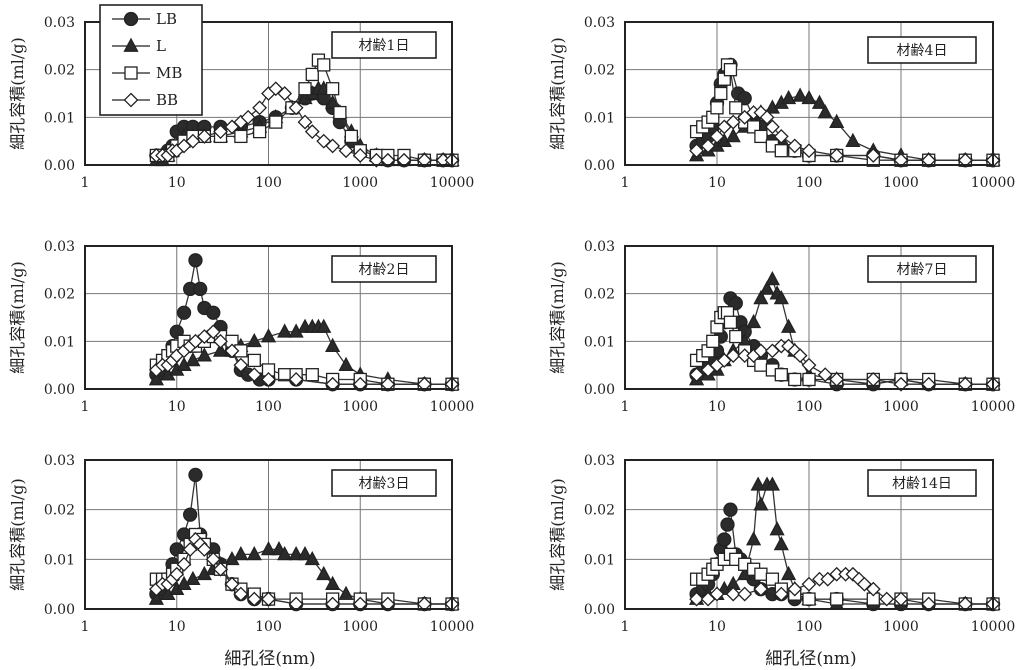  Describe the element at coordinates (167, 100) in the screenshot. I see `legend-label-bb: BB` at that location.